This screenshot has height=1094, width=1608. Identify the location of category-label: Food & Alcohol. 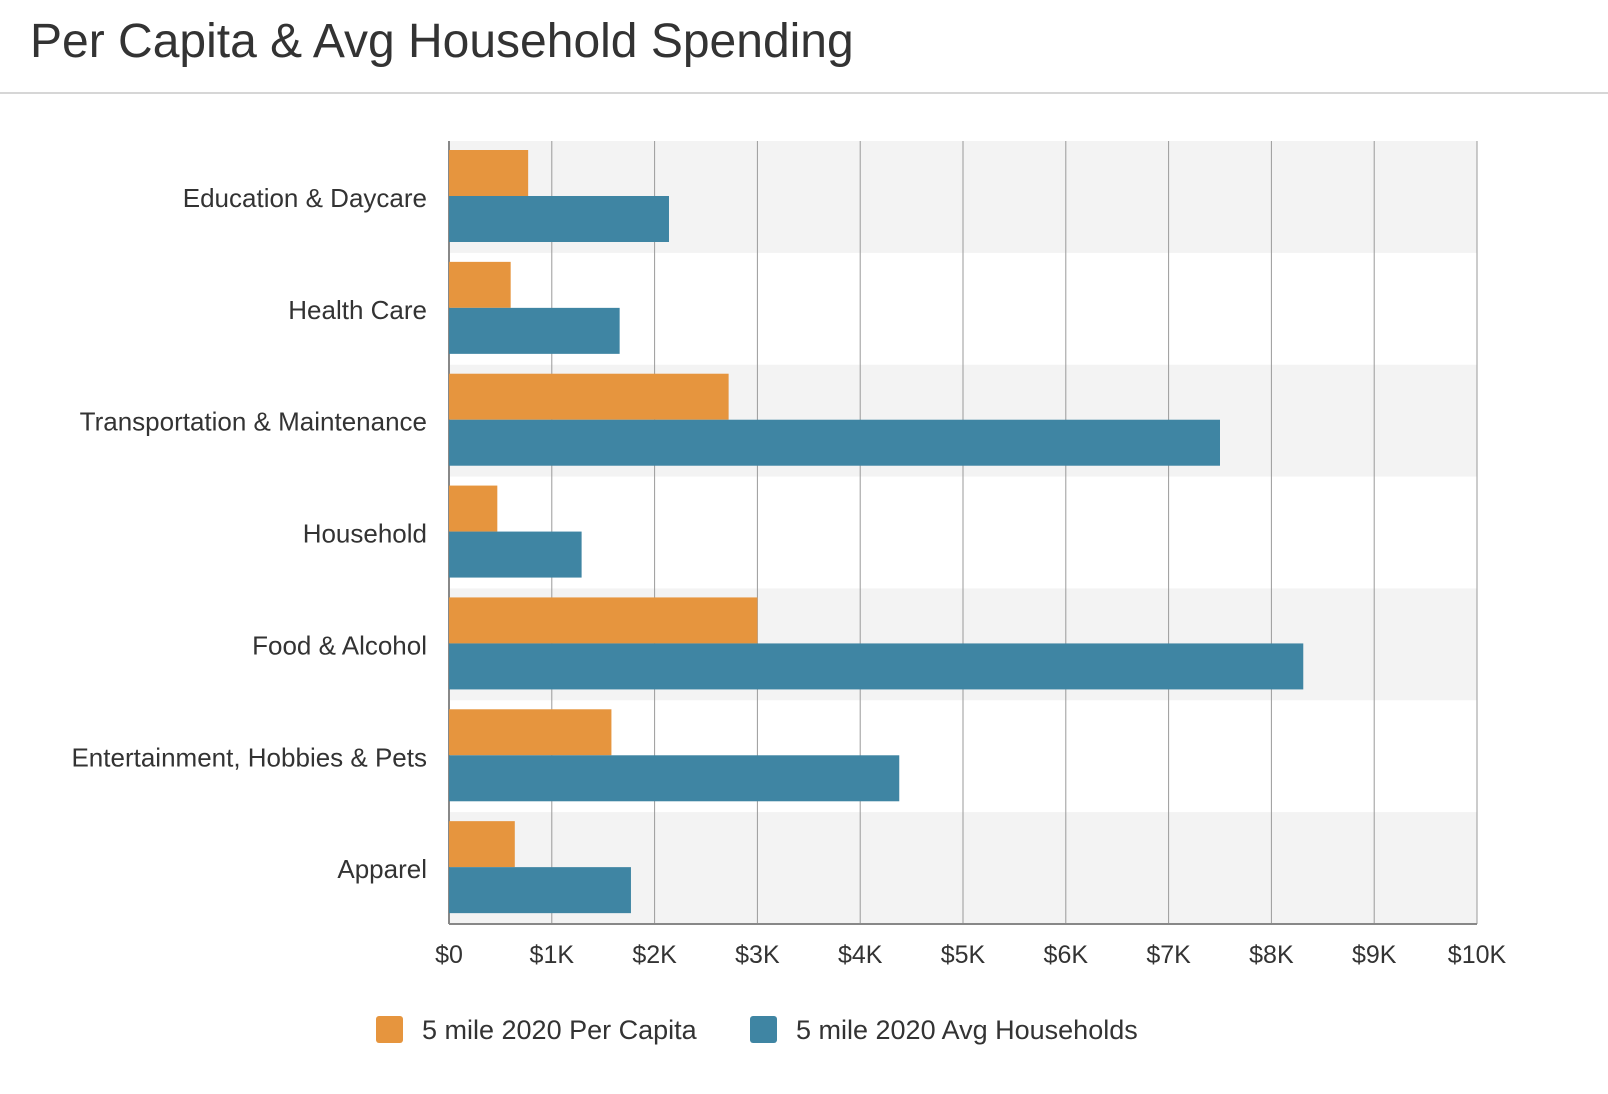
(339, 645).